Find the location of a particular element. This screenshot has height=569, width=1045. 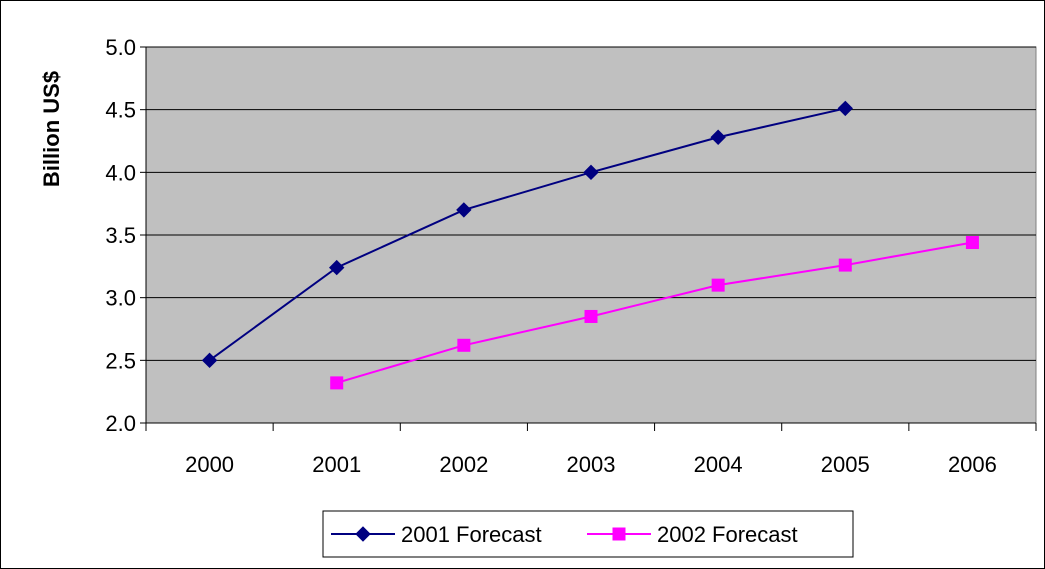

x-tick-label: 2006 is located at coordinates (972, 464).